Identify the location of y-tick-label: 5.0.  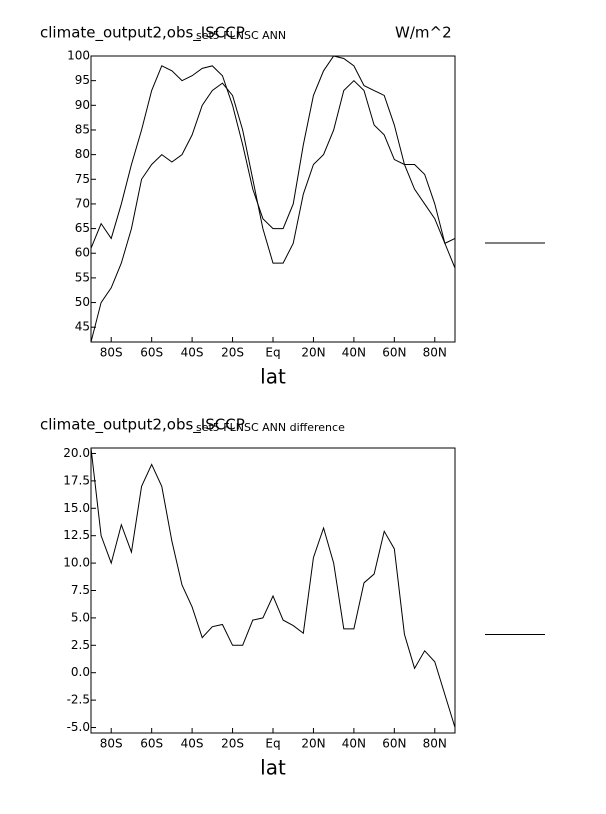
(80, 617).